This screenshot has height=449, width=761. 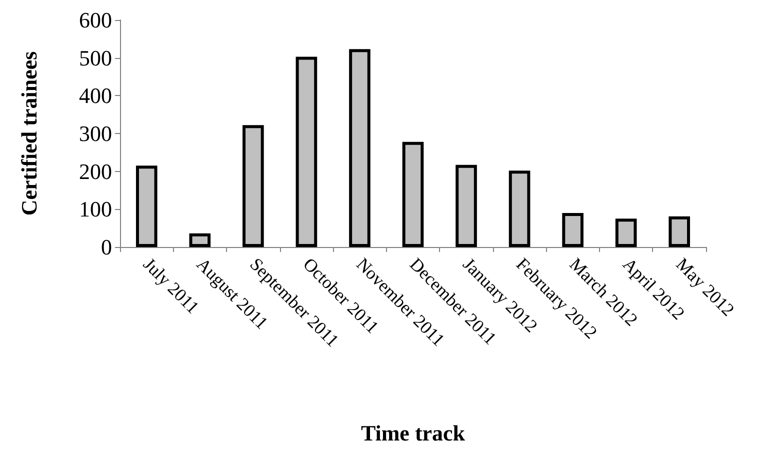 What do you see at coordinates (95, 20) in the screenshot?
I see `y-tick-label: 600` at bounding box center [95, 20].